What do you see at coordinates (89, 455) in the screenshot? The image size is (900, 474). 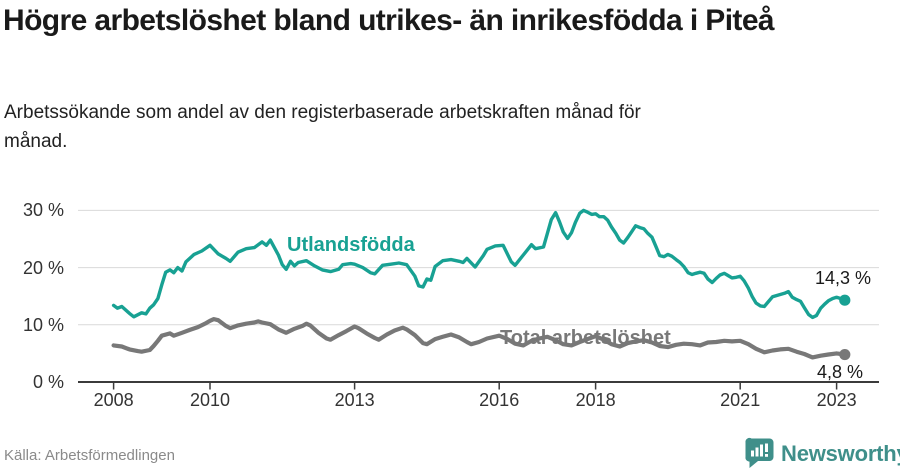 I see `source-note: Källa: Arbetsförmedlingen` at bounding box center [89, 455].